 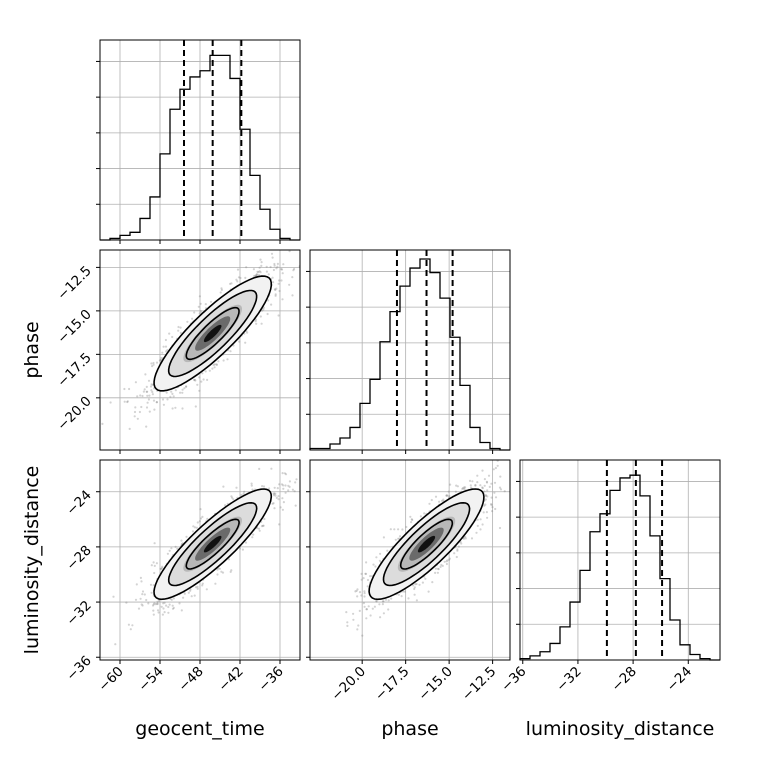 What do you see at coordinates (74, 413) in the screenshot?
I see `scatter-geocent_time-phase-ytick-label-3: −20.0` at bounding box center [74, 413].